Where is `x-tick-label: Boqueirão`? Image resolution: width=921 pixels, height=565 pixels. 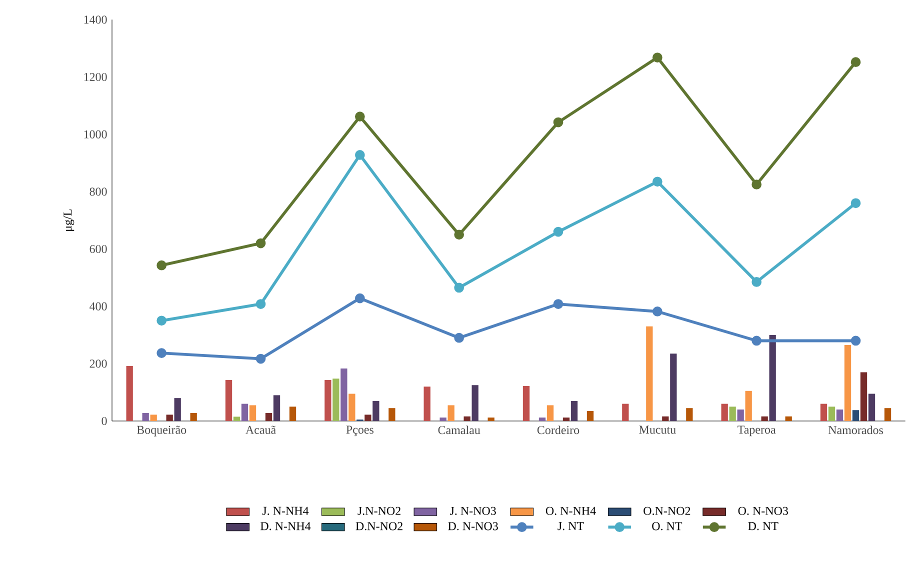 x-tick-label: Boqueirão is located at coordinates (161, 431).